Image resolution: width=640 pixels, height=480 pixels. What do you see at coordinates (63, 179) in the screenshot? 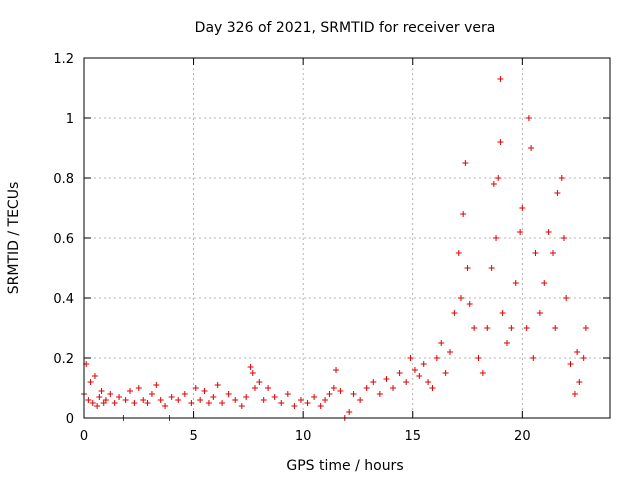
I see `y-tick-label: 0.8` at bounding box center [63, 179].